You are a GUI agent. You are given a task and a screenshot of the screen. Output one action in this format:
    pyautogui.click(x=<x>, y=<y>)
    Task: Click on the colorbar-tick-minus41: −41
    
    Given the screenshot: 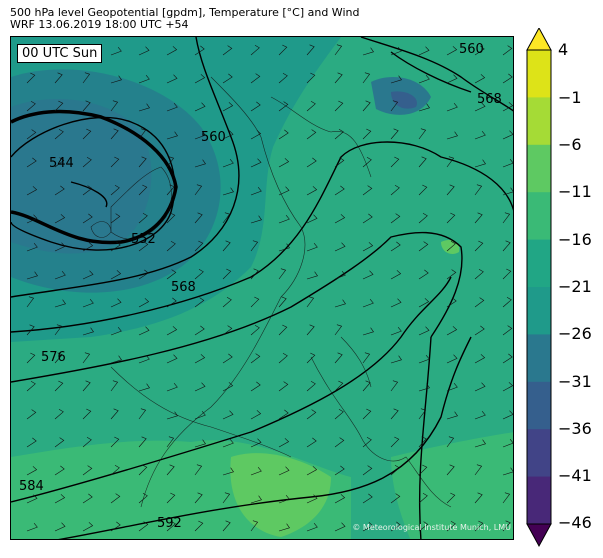 What is the action you would take?
    pyautogui.click(x=575, y=475)
    